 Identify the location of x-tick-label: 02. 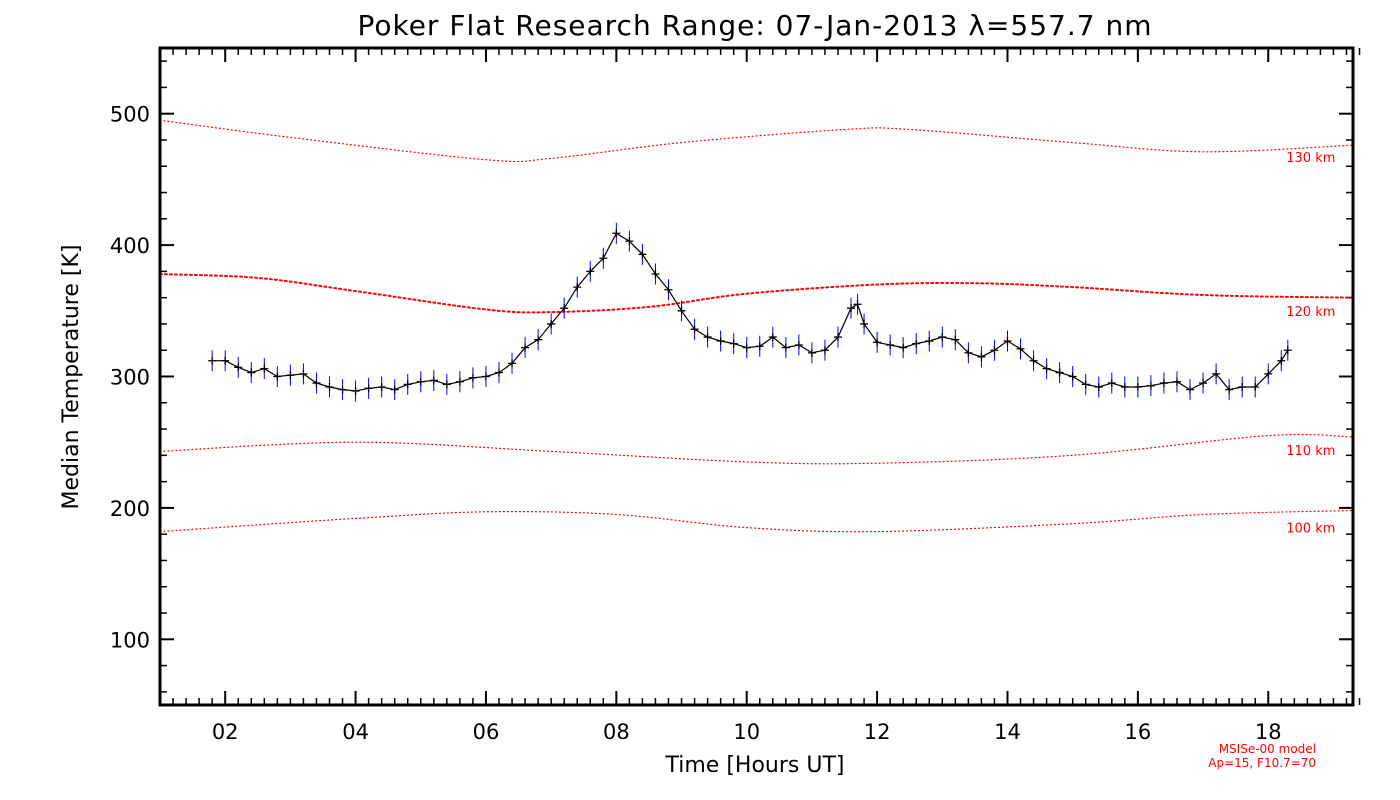
(225, 732).